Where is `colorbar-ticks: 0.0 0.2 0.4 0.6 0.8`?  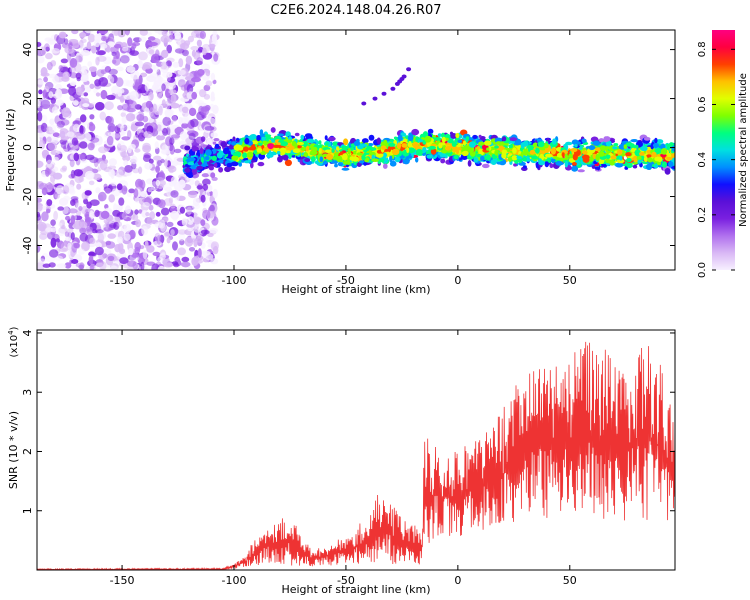 colorbar-ticks: 0.0 0.2 0.4 0.6 0.8 is located at coordinates (716, 159).